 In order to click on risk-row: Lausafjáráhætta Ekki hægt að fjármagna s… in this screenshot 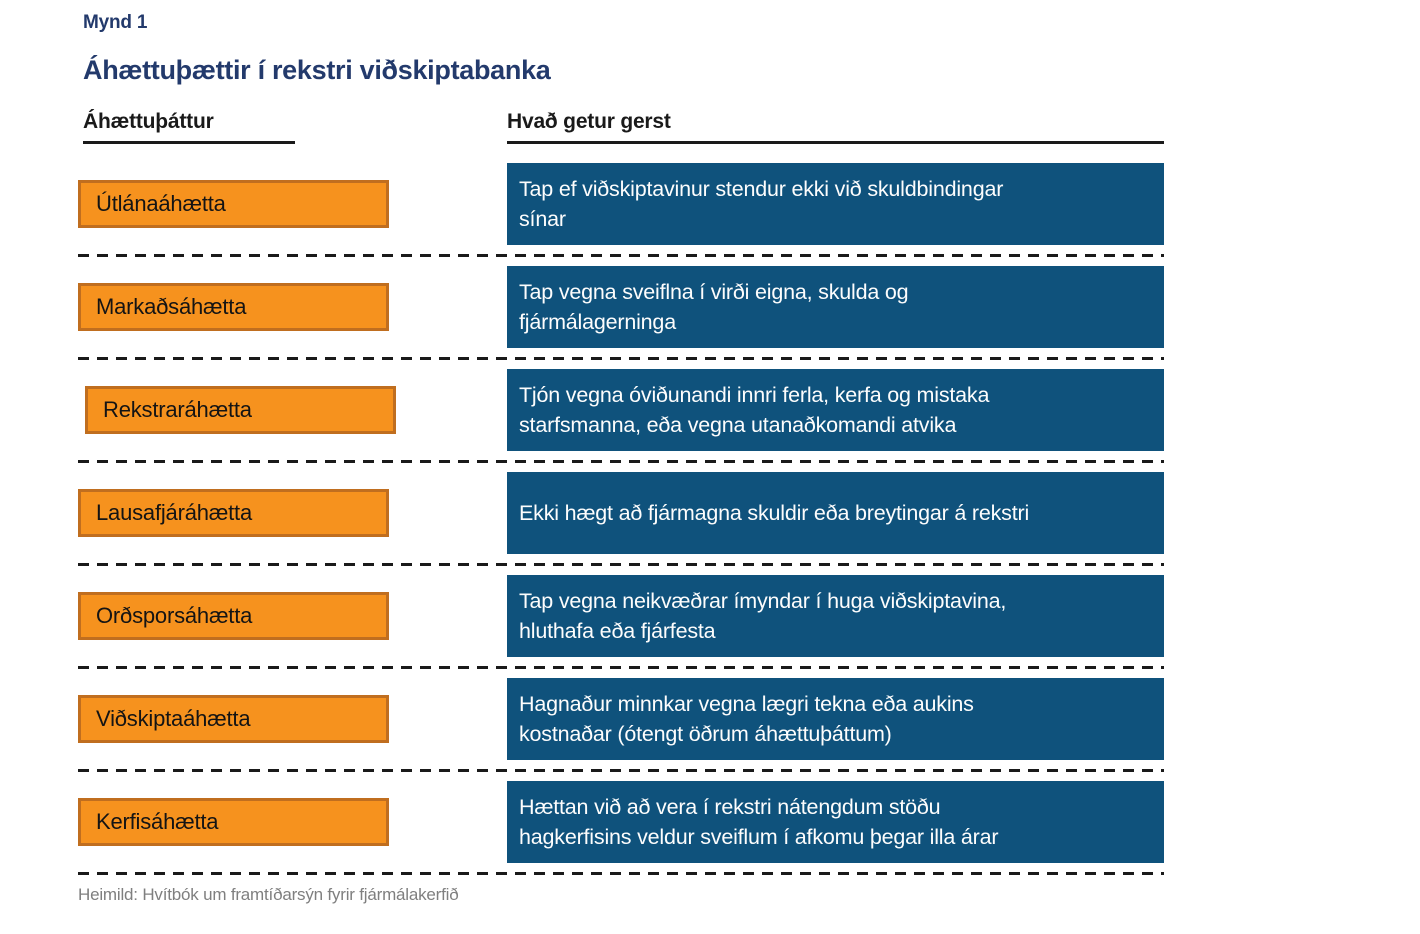, I will do `click(621, 513)`.